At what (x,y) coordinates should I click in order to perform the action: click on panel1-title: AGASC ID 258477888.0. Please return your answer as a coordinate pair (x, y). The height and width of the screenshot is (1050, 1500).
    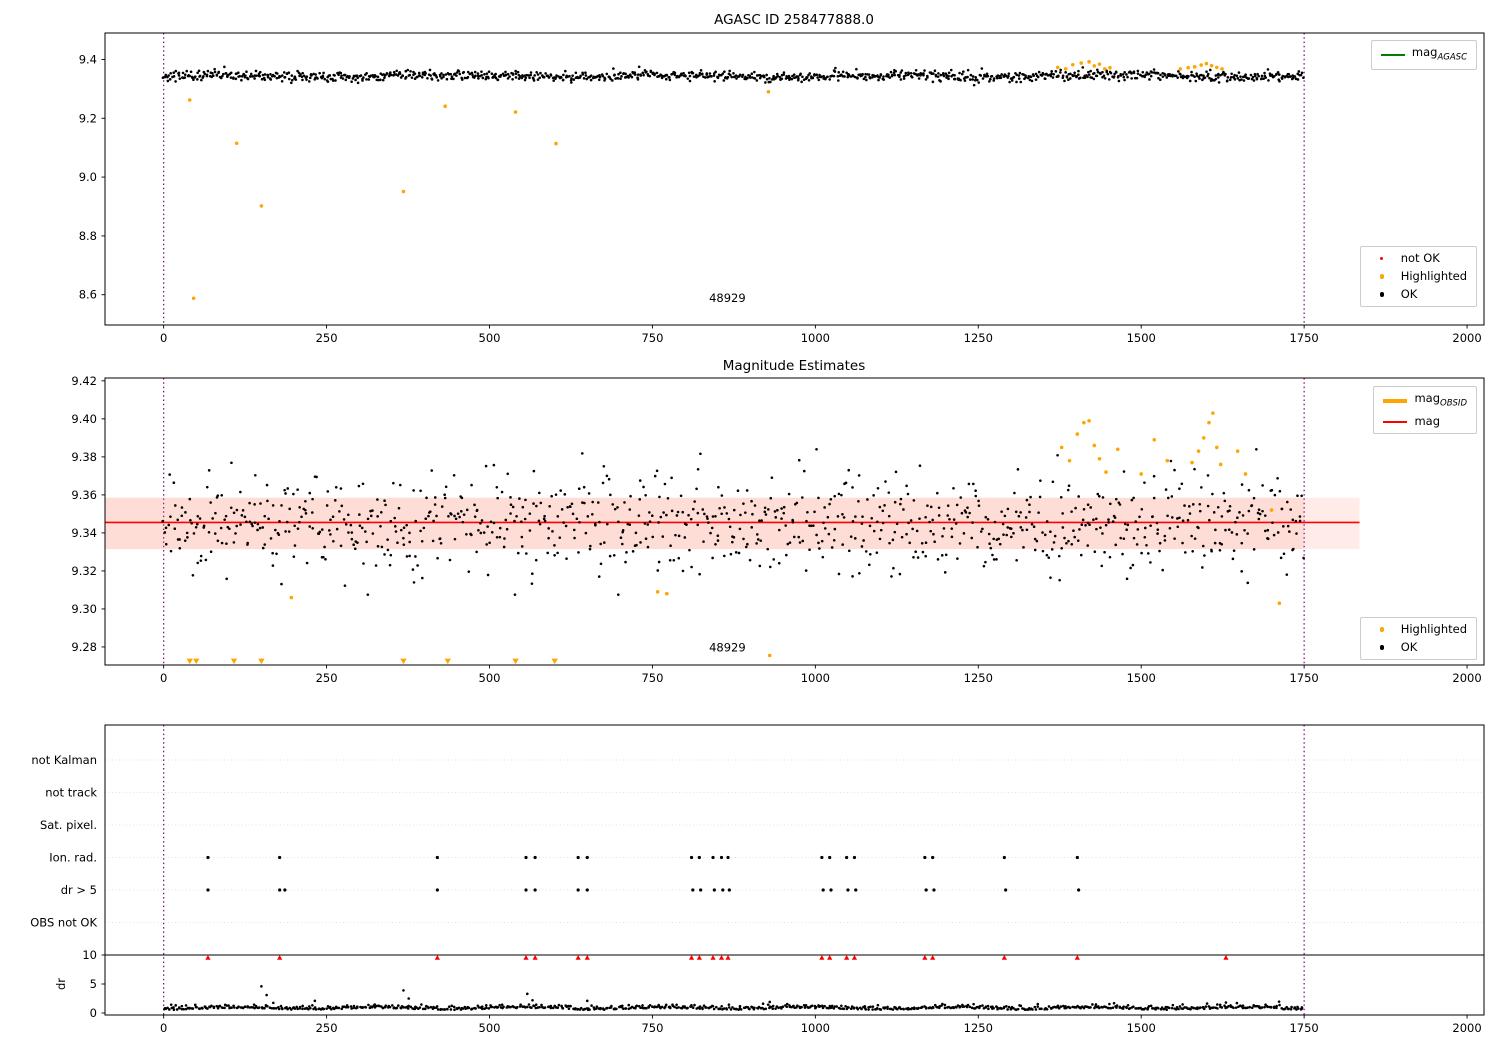
    Looking at the image, I should click on (794, 20).